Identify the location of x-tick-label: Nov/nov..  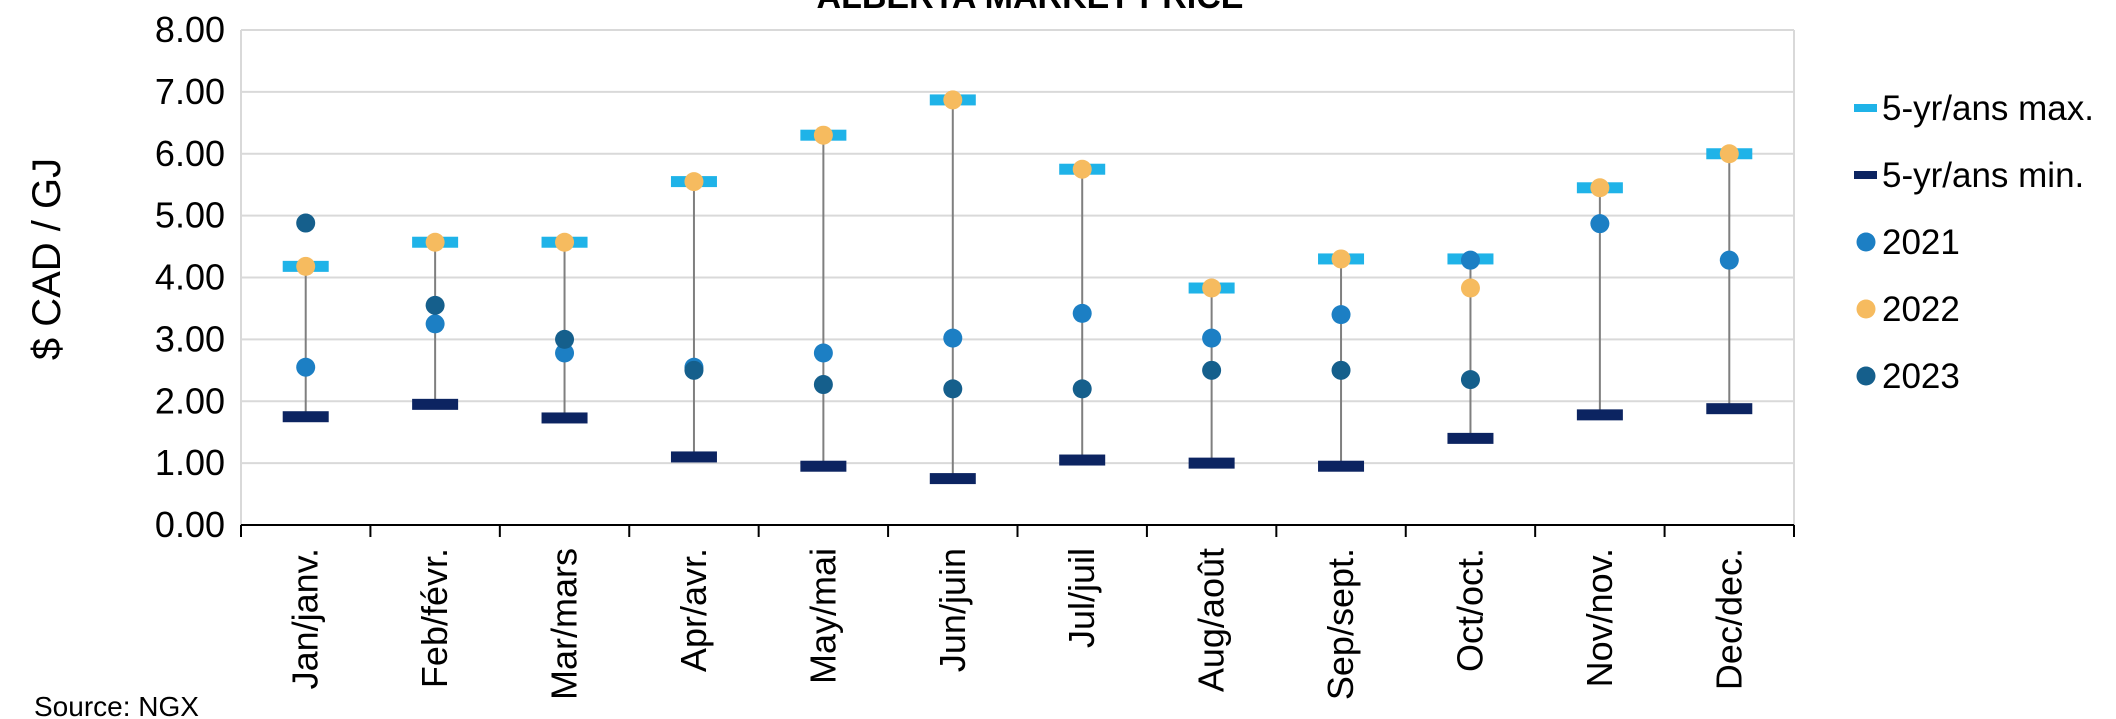
(1599, 617).